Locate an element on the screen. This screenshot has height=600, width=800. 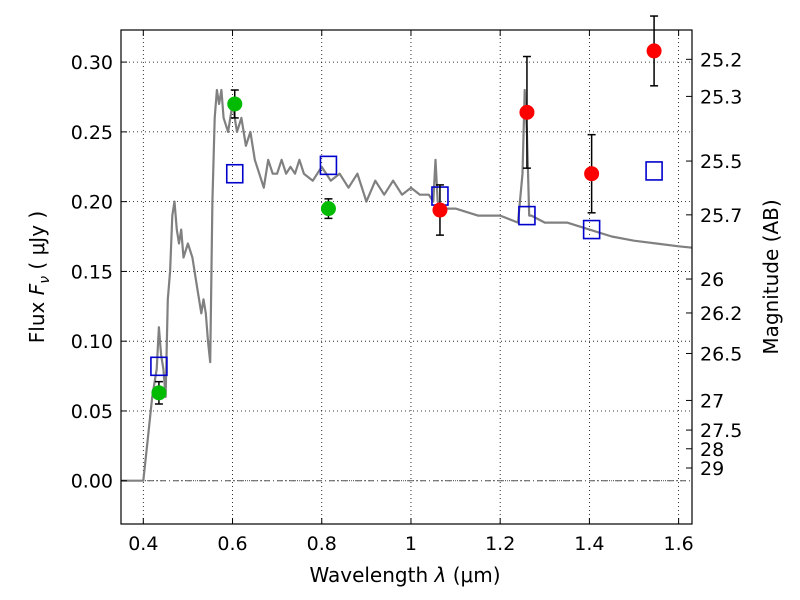
x-tick-label: 1 is located at coordinates (411, 544).